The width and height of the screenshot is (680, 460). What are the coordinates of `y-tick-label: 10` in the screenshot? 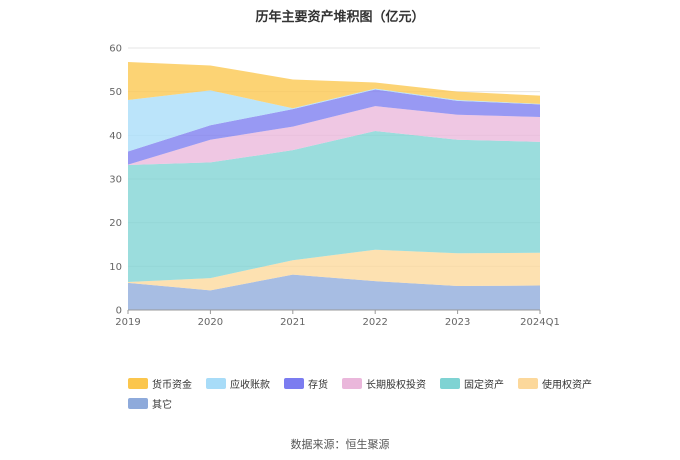 It's located at (115, 267).